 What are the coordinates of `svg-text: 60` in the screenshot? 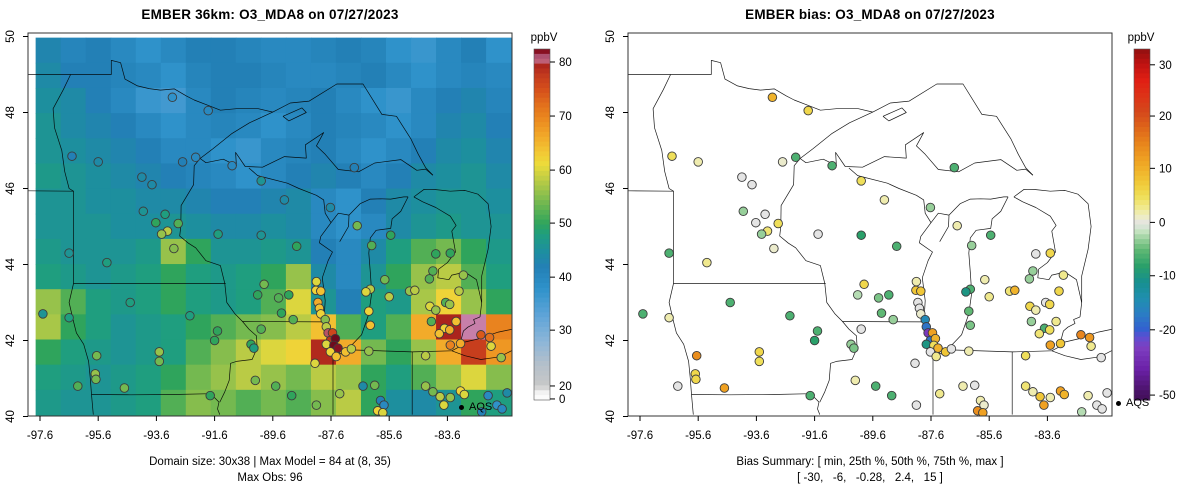 It's located at (565, 171).